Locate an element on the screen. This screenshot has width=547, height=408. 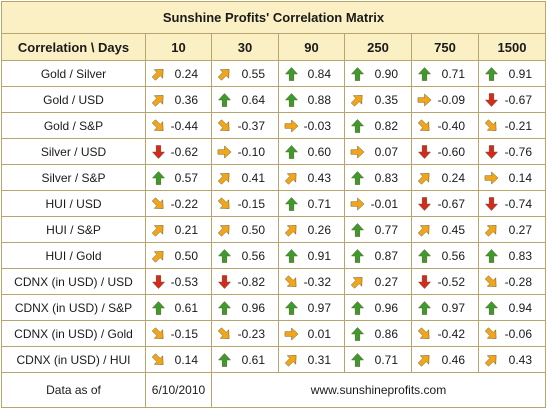
correlation-cell: 0.56 is located at coordinates (245, 255).